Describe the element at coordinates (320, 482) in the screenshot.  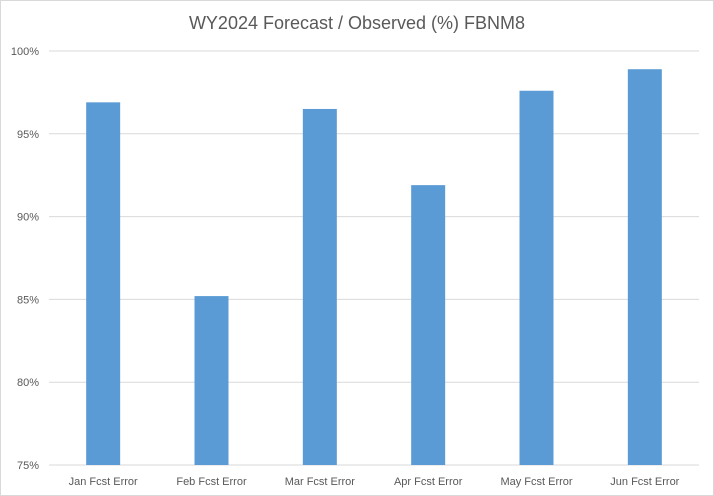
I see `x-tick-label: Mar Fcst Error` at that location.